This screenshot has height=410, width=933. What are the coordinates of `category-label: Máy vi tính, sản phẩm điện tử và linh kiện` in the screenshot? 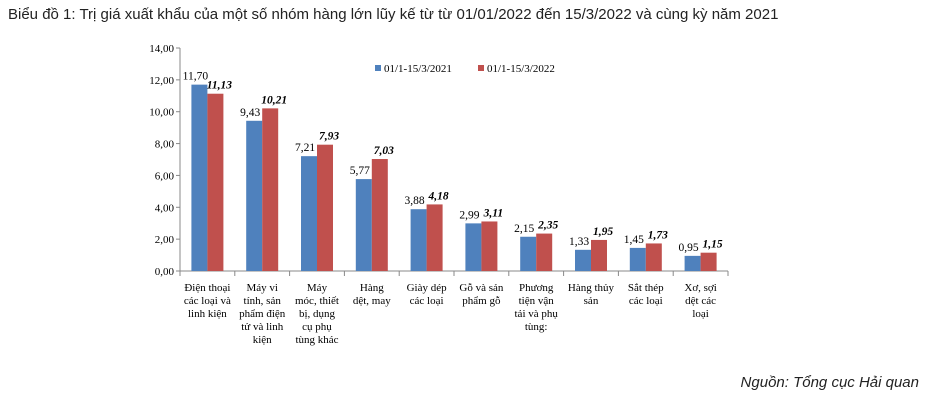 It's located at (262, 314).